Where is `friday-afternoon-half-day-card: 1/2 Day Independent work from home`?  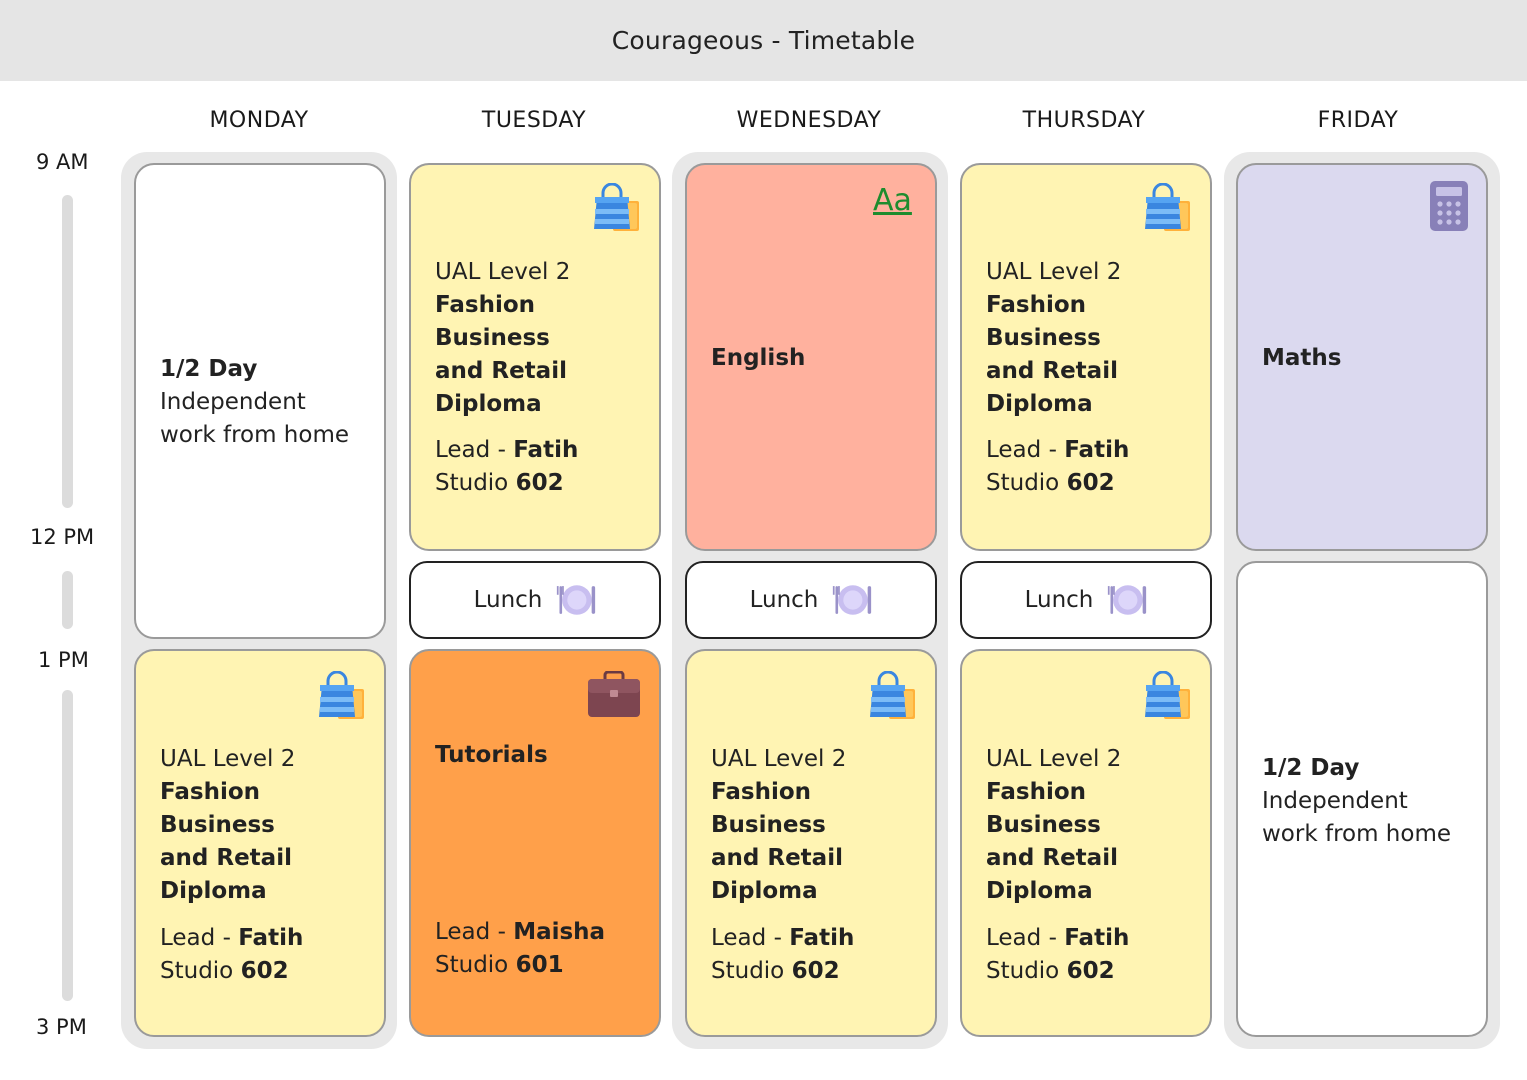 friday-afternoon-half-day-card: 1/2 Day Independent work from home is located at coordinates (1362, 799).